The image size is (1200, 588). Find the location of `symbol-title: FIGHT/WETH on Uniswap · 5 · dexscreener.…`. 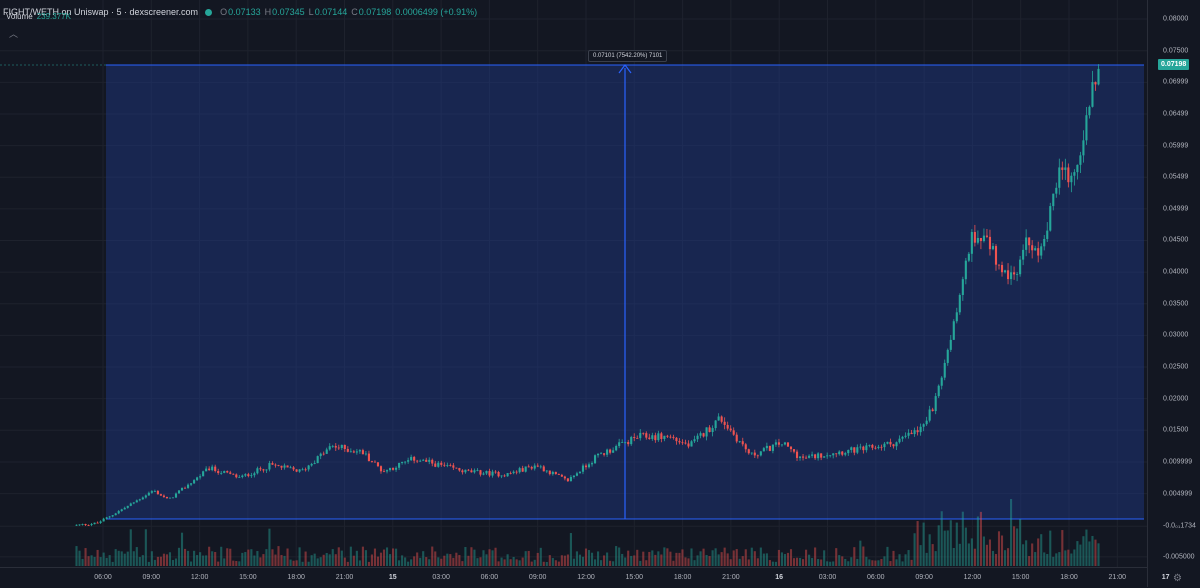

symbol-title: FIGHT/WETH on Uniswap · 5 · dexscreener.… is located at coordinates (101, 12).